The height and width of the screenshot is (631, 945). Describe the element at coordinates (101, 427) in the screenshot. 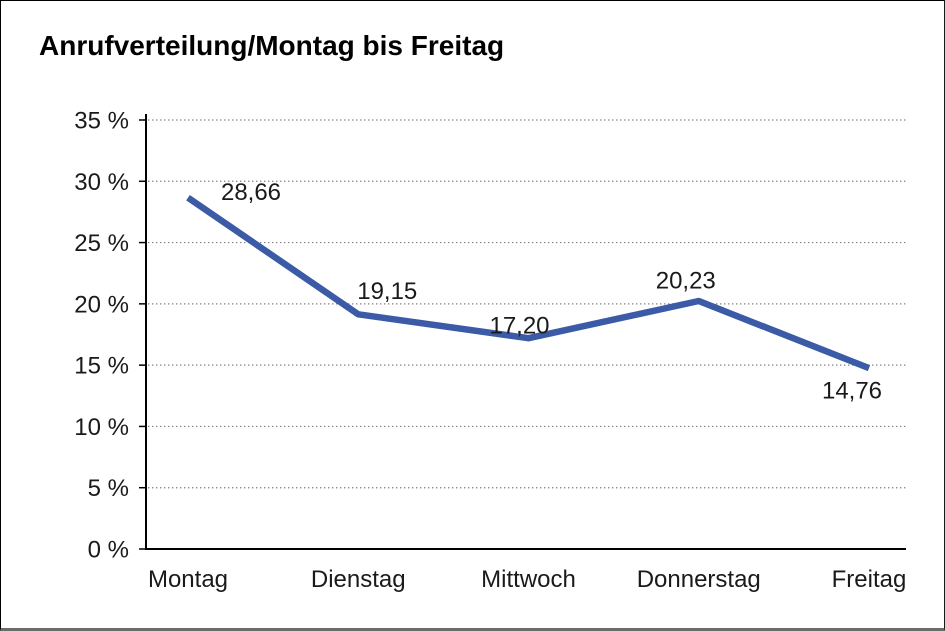

I see `y-tick-label: 10 %` at that location.